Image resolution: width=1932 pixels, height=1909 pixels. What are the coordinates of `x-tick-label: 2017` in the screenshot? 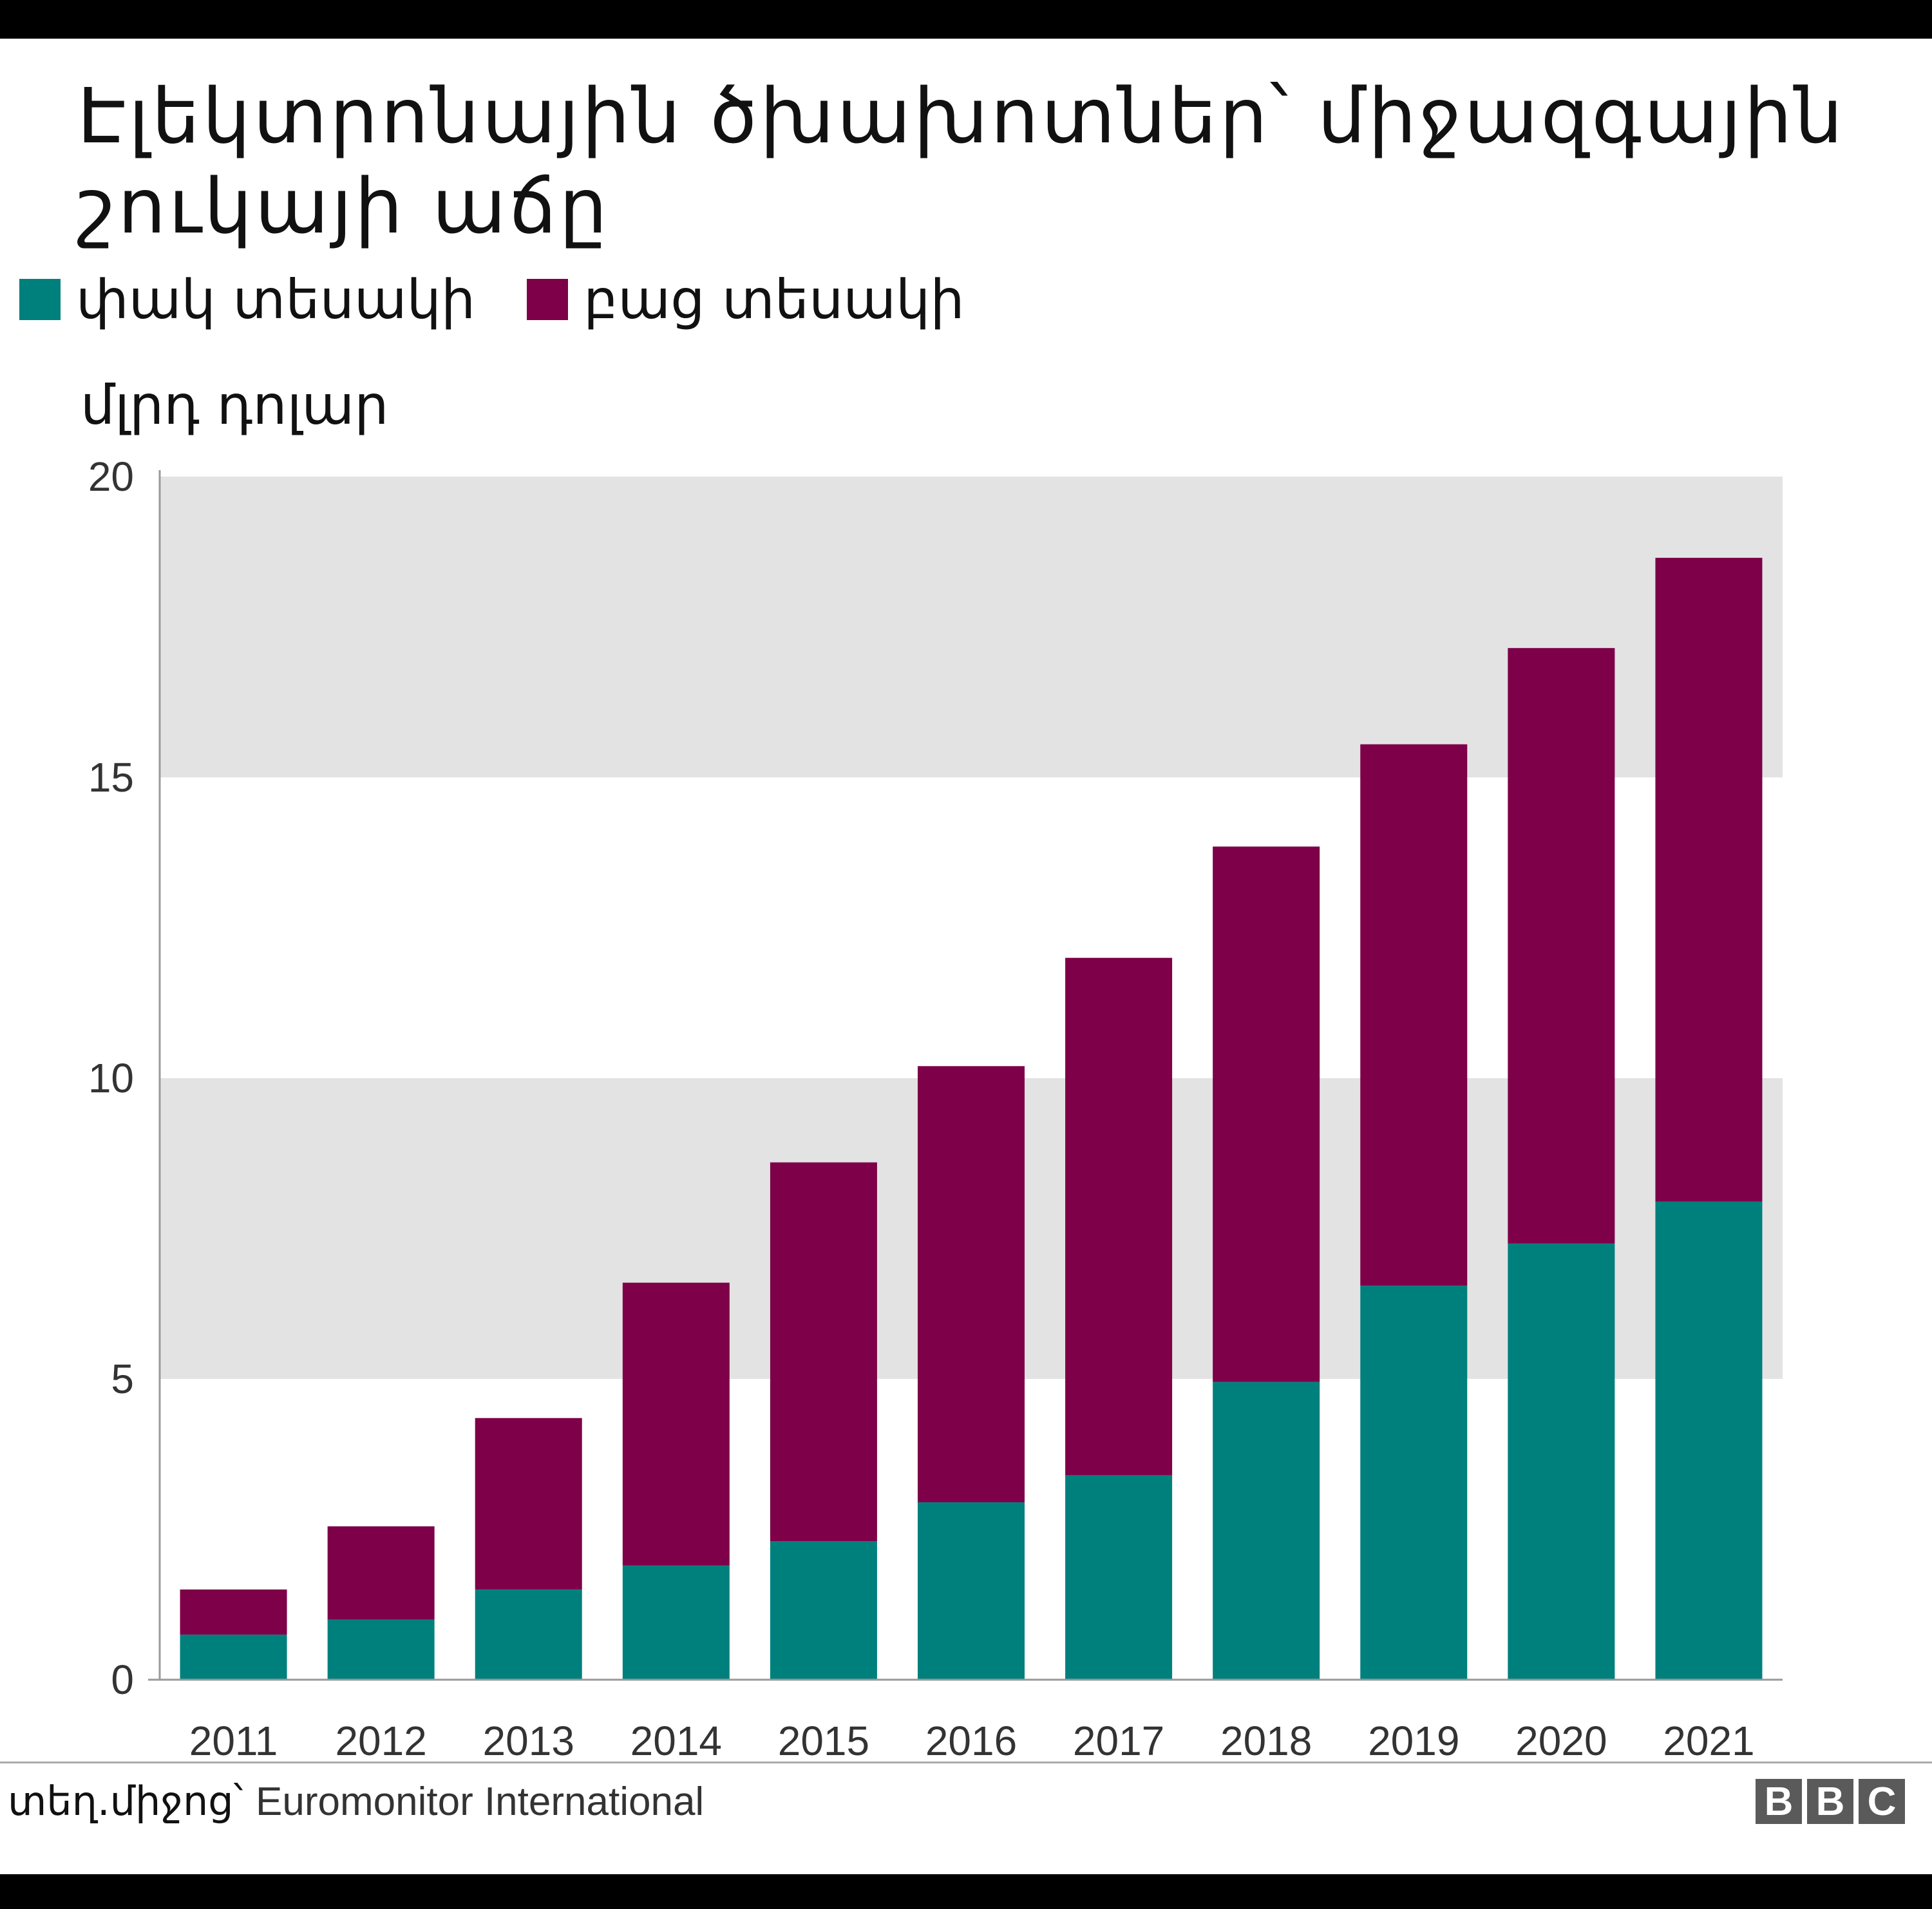 It's located at (1118, 1741).